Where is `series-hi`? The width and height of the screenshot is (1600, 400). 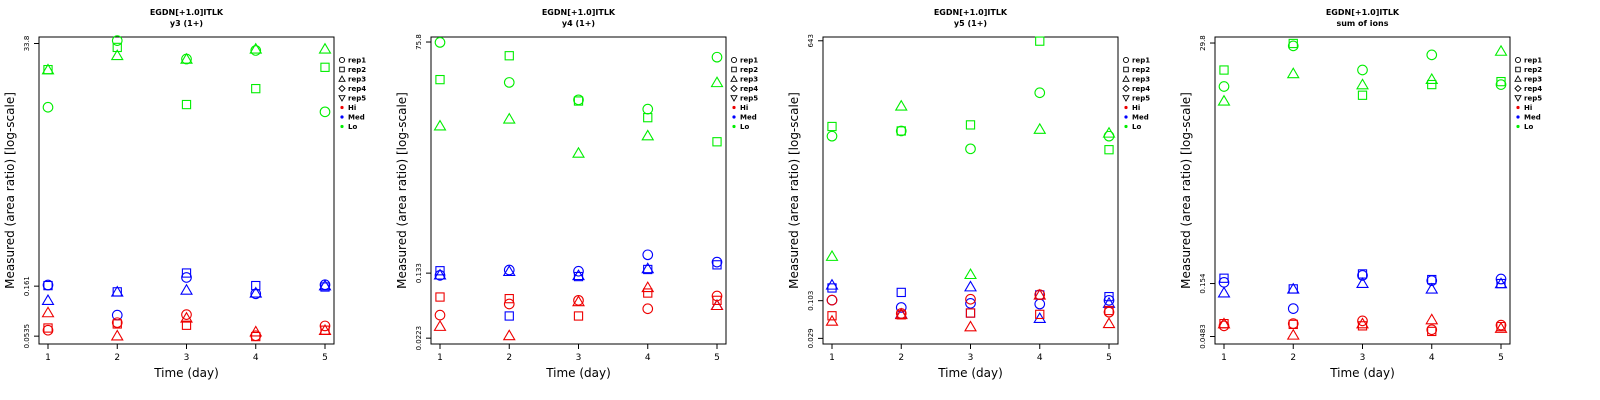 series-hi is located at coordinates (970, 310).